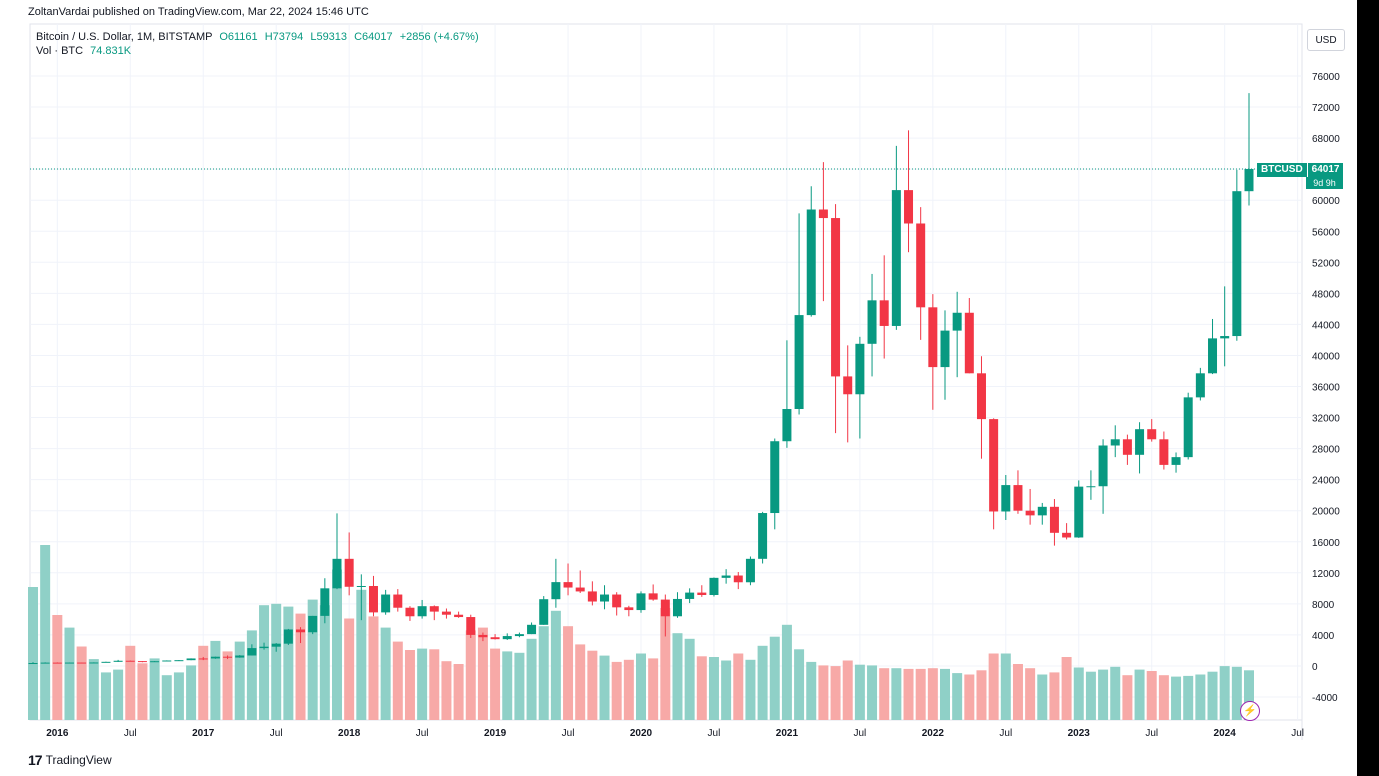 This screenshot has height=776, width=1379. Describe the element at coordinates (124, 37) in the screenshot. I see `legend-symbol: Bitcoin / U.S. Dollar, 1M, BITSTAMP` at that location.